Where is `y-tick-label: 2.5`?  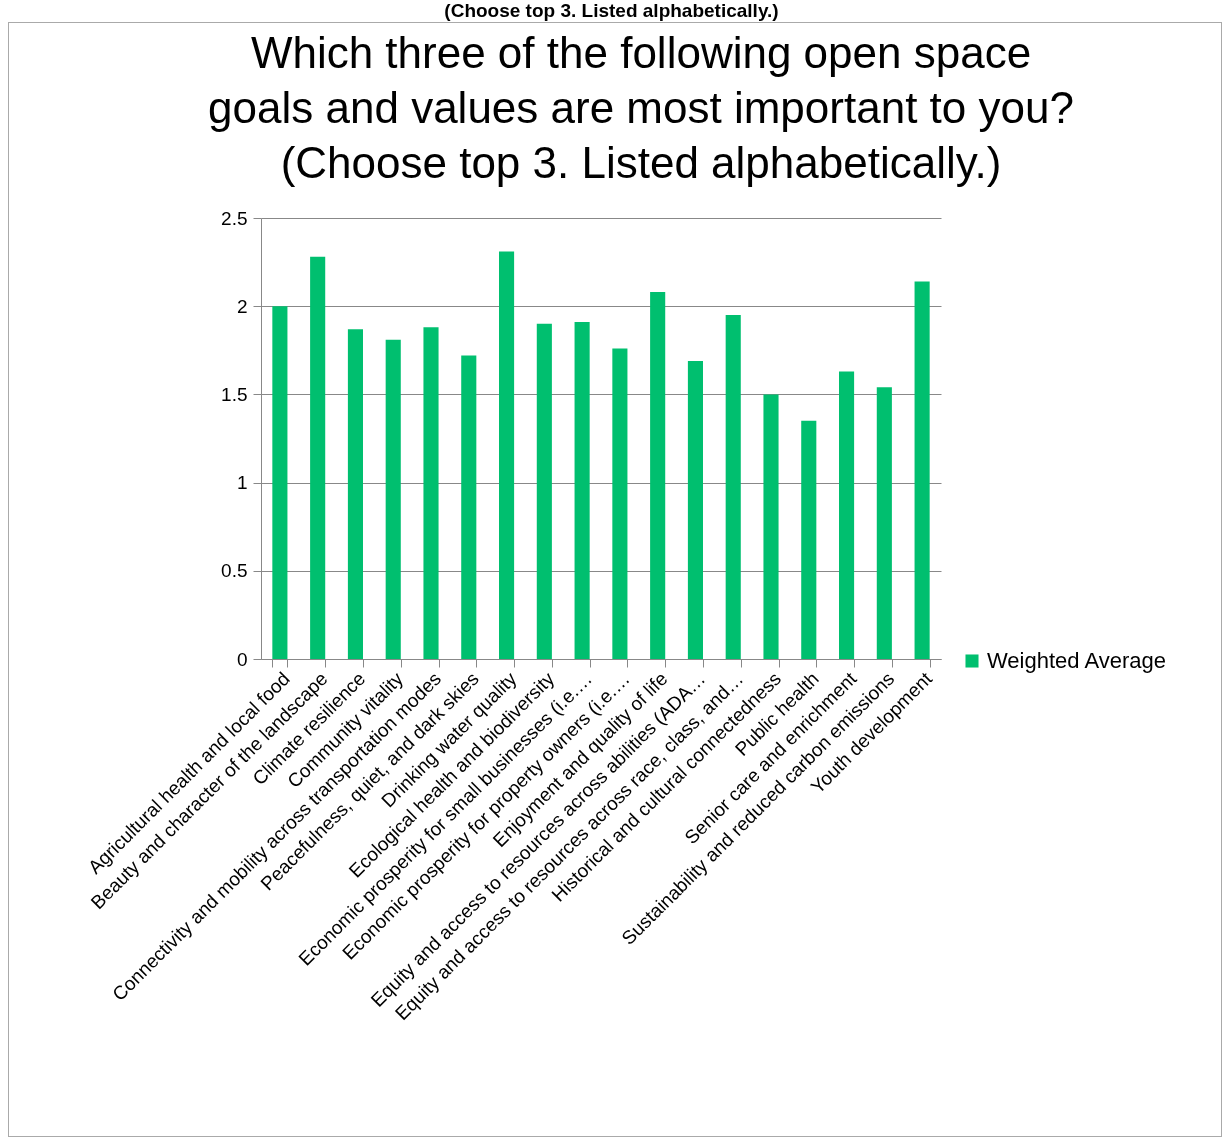 y-tick-label: 2.5 is located at coordinates (234, 218).